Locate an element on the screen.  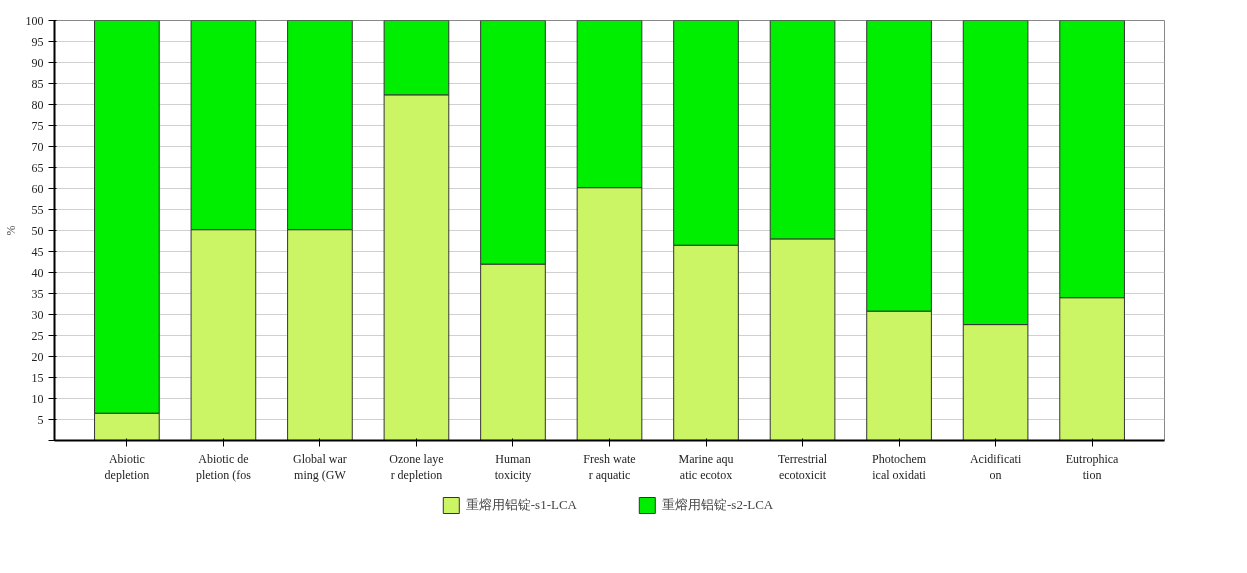
y-tick-label: 50 is located at coordinates (37, 230).